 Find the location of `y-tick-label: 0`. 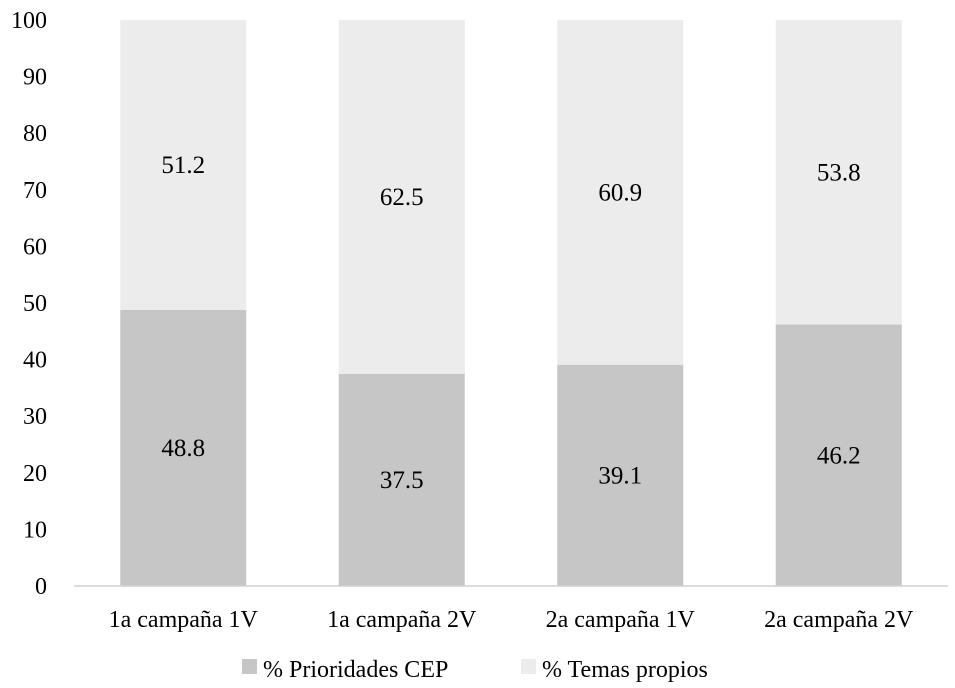

y-tick-label: 0 is located at coordinates (41, 587).